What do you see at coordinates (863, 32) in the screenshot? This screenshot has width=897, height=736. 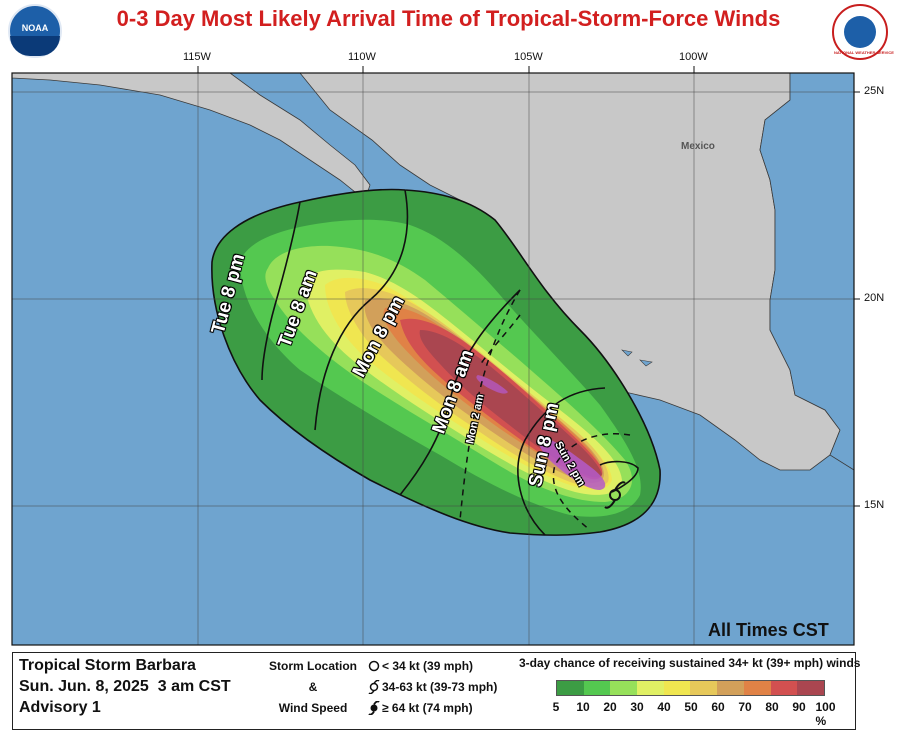 I see `nws-logo: NATIONAL WEATHER SERVICE` at bounding box center [863, 32].